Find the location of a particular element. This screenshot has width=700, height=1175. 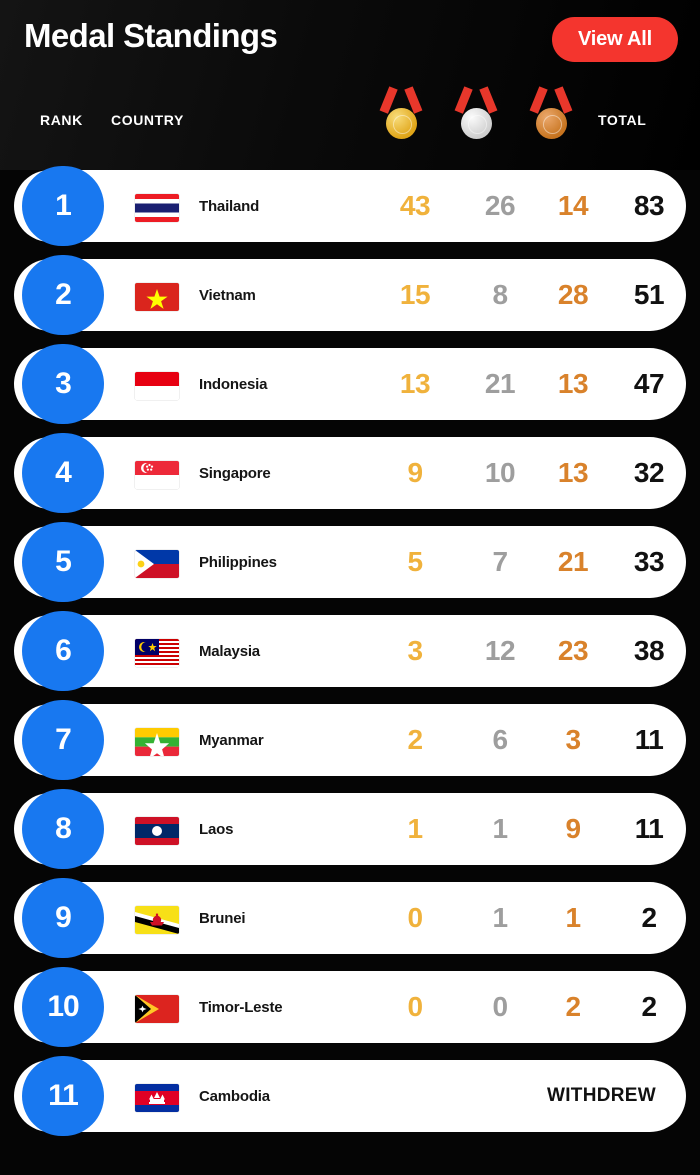

bronze-count: 21 is located at coordinates (573, 561).